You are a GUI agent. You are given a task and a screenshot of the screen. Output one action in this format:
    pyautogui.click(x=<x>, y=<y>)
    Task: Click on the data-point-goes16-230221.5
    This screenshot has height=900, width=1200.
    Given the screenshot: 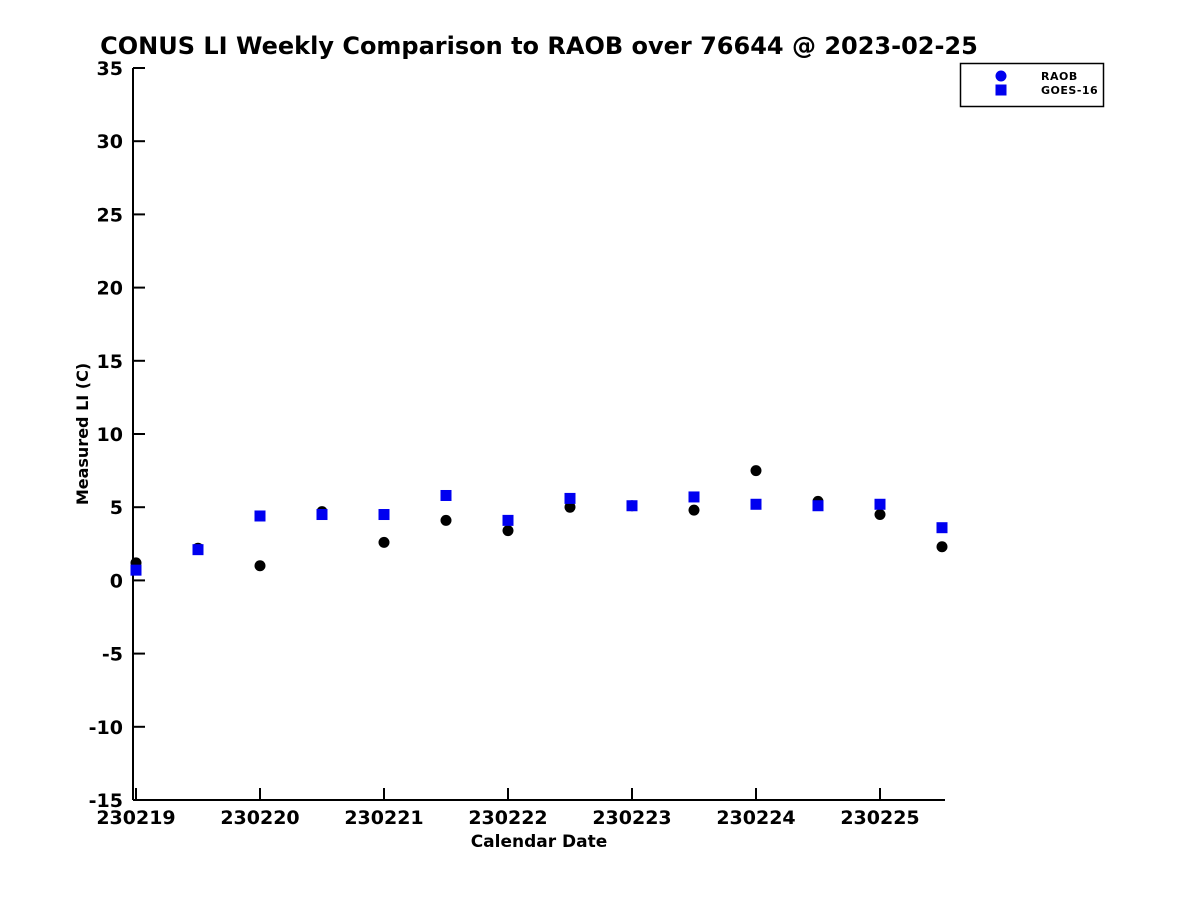 What is the action you would take?
    pyautogui.click(x=446, y=495)
    